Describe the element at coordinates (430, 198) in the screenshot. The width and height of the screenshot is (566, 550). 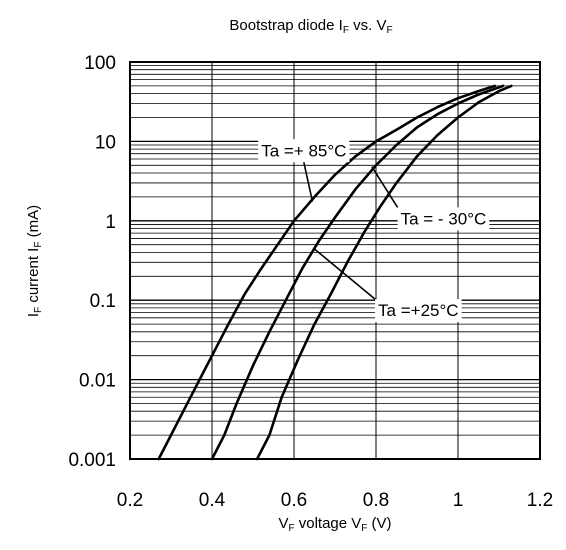
I see `annotation-2: Ta = - 30°C` at that location.